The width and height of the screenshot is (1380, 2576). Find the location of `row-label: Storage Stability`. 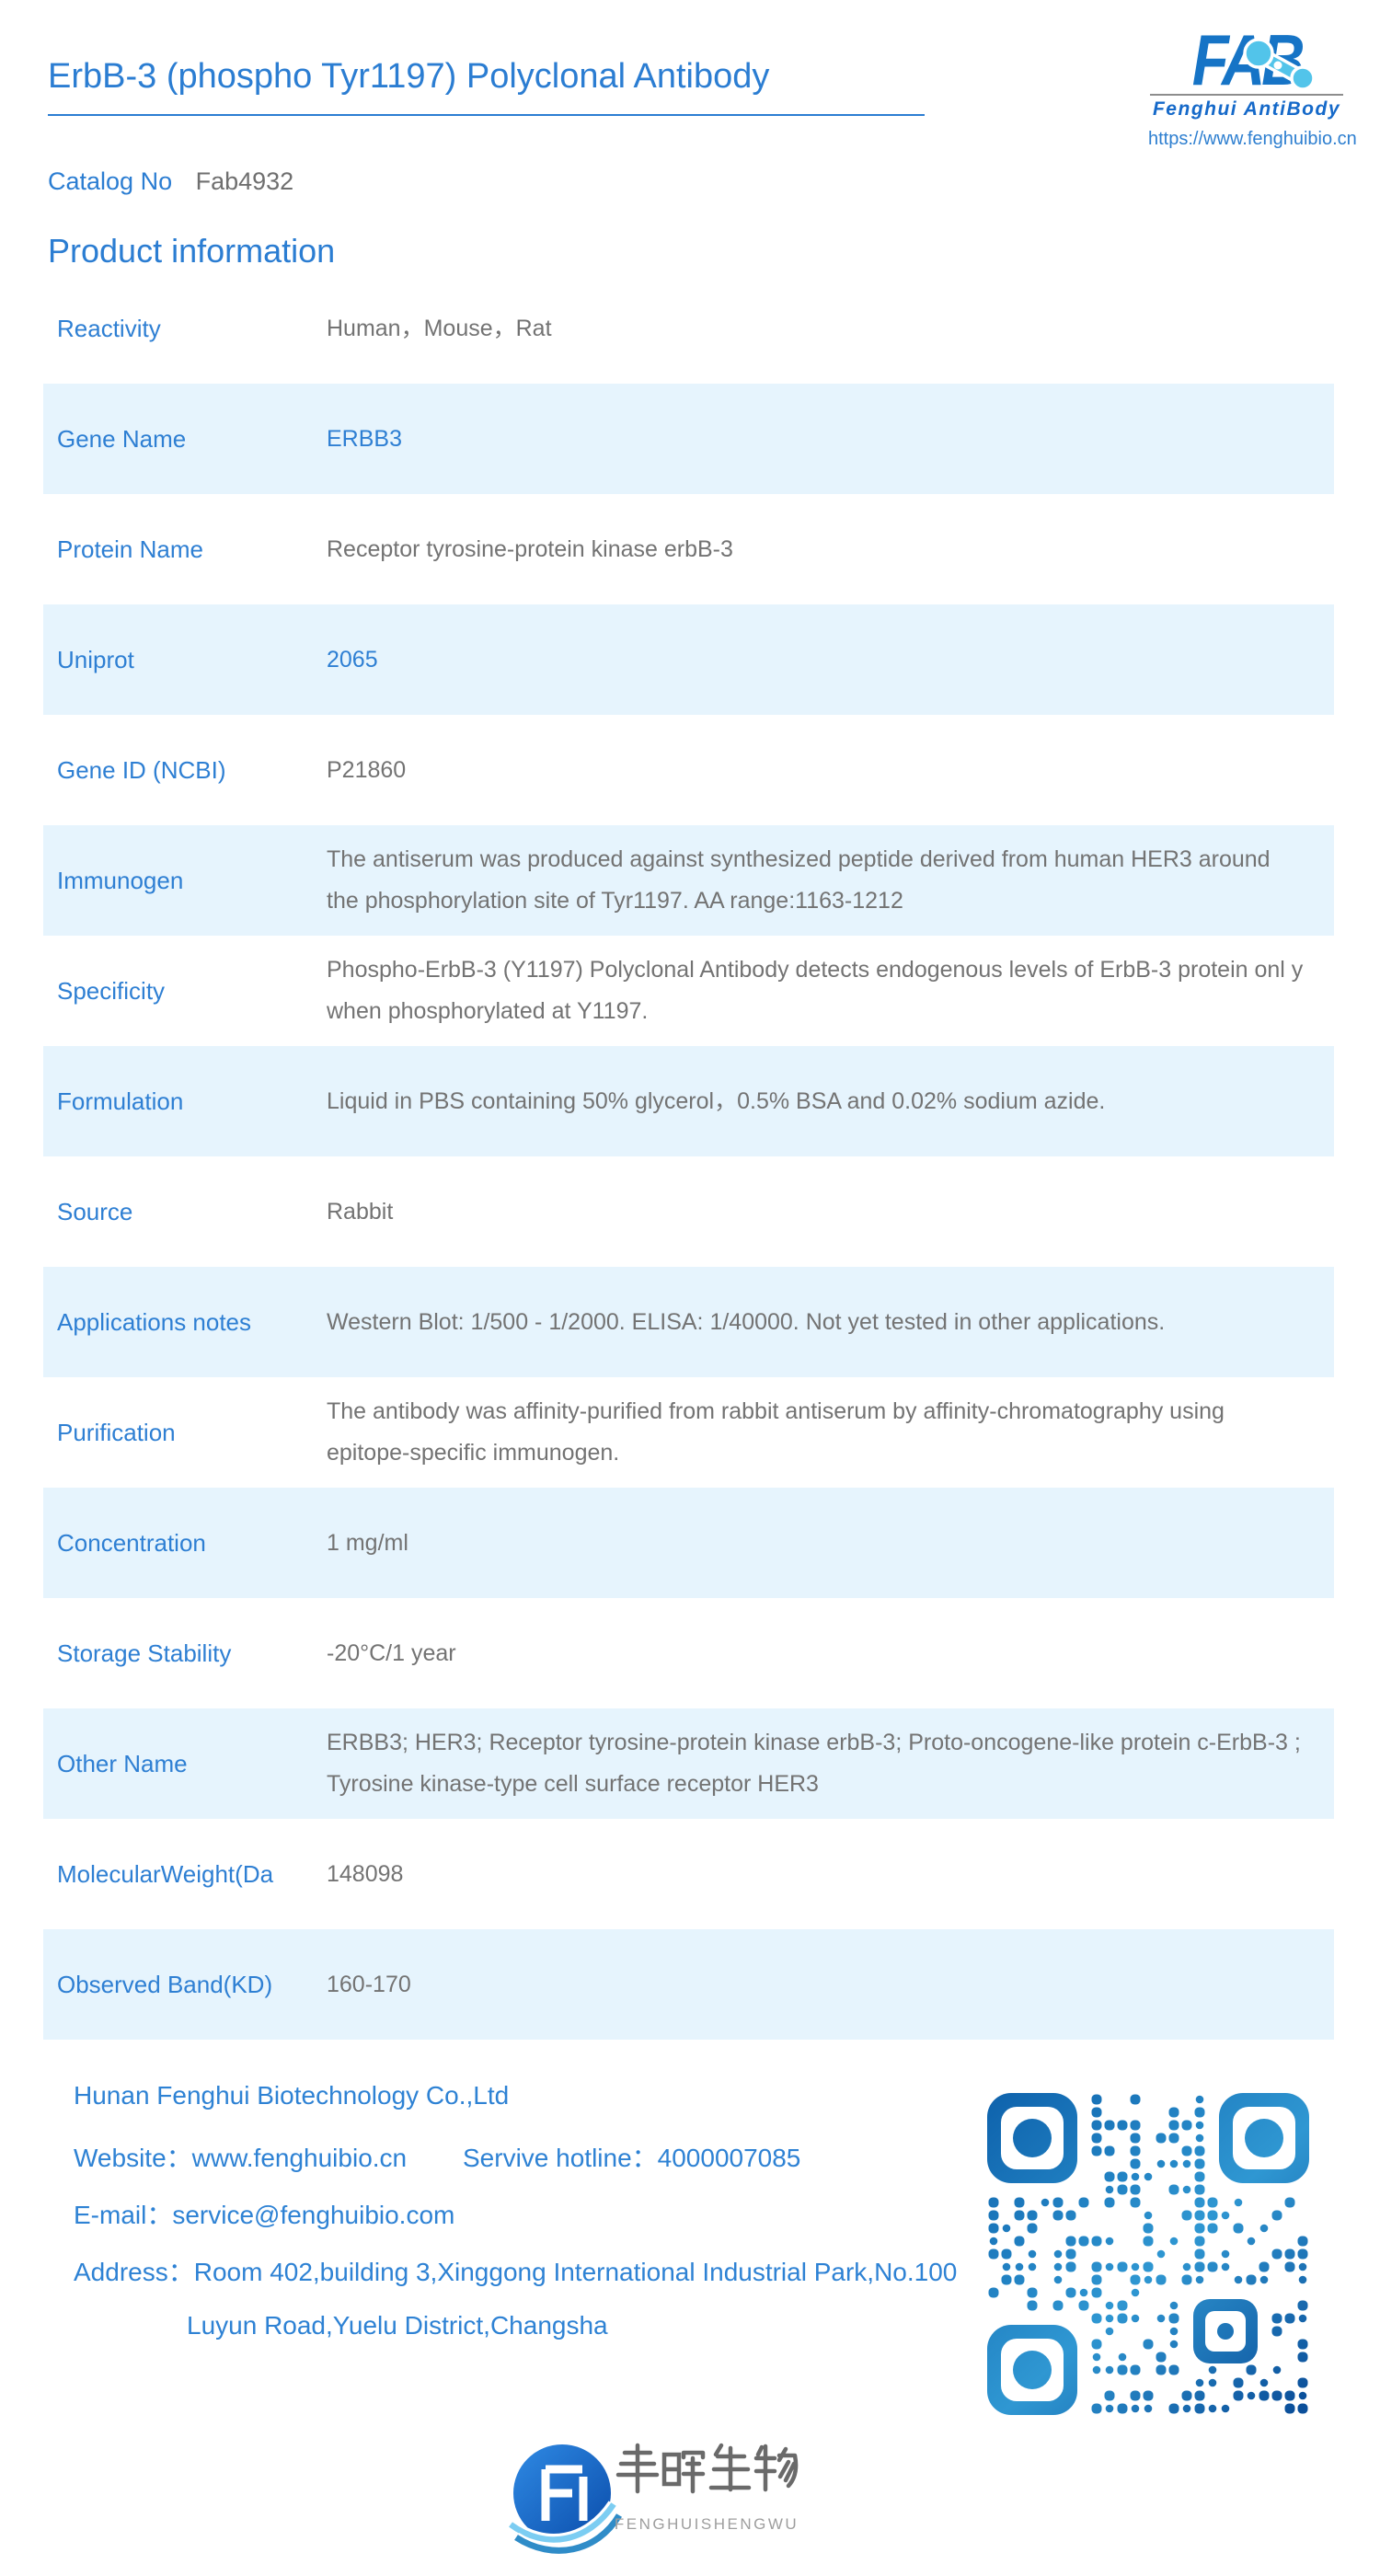

row-label: Storage Stability is located at coordinates (144, 1653).